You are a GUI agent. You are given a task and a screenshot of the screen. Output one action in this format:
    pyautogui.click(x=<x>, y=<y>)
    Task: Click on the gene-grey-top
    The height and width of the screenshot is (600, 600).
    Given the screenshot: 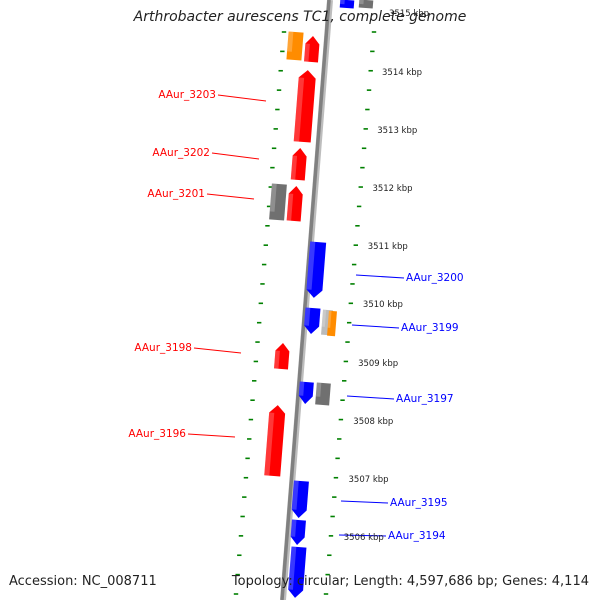 What is the action you would take?
    pyautogui.click(x=366, y=4)
    